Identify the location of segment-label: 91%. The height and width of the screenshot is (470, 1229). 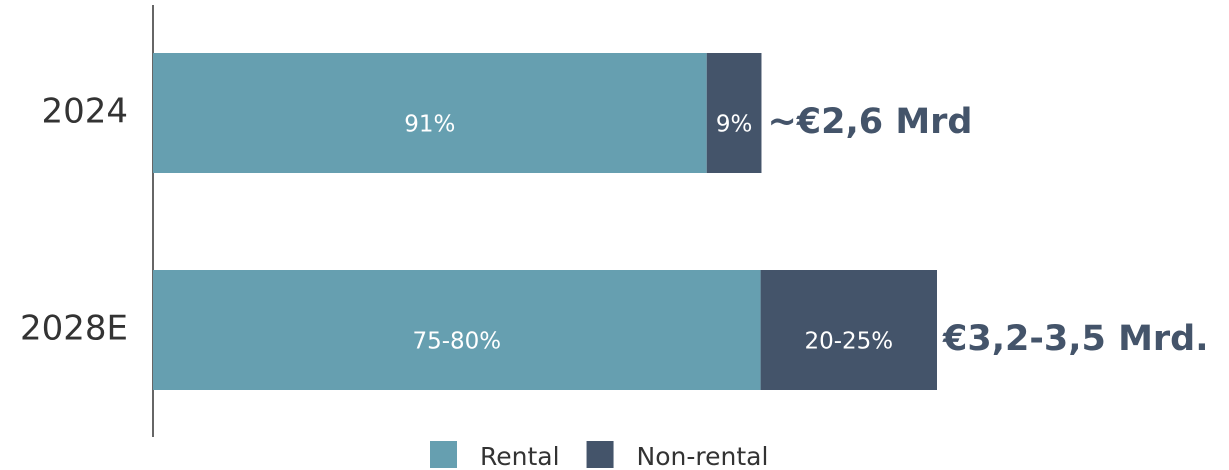
(429, 125).